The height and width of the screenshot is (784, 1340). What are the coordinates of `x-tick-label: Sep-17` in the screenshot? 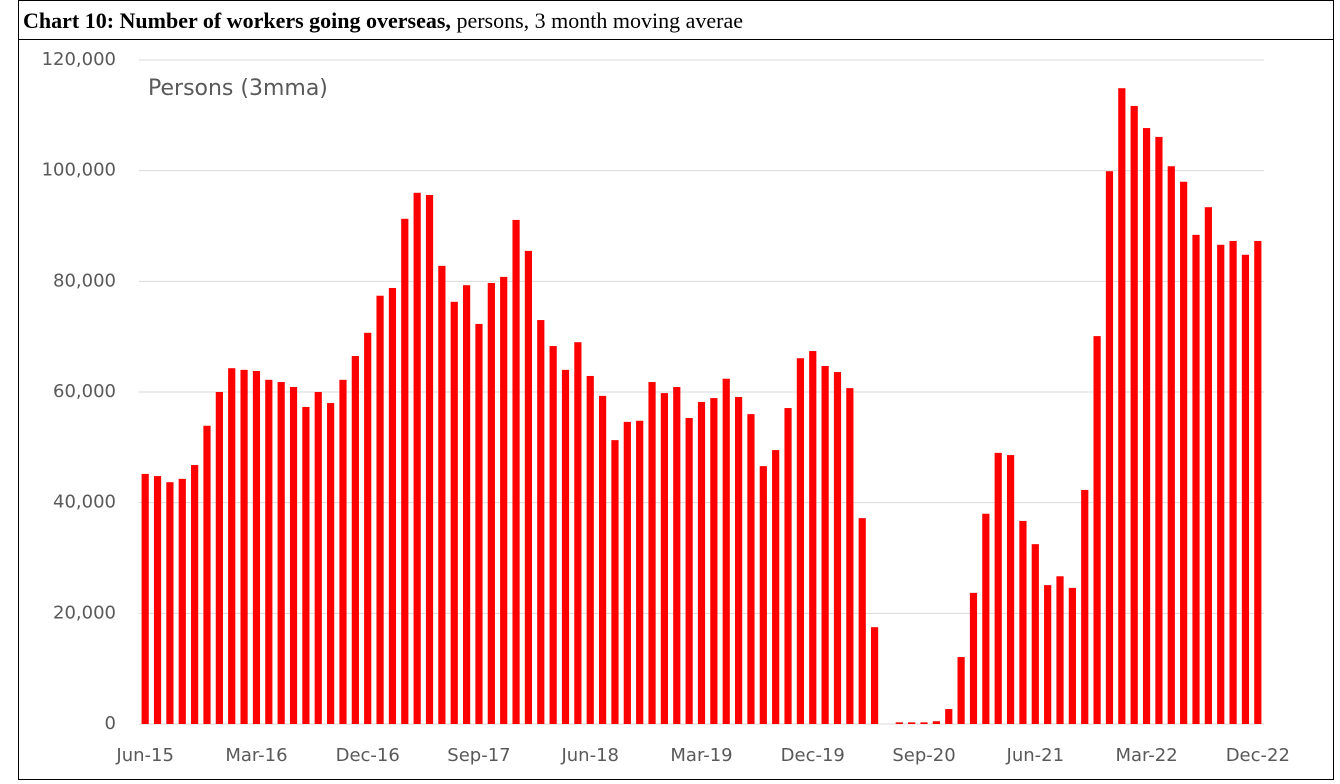 It's located at (478, 755).